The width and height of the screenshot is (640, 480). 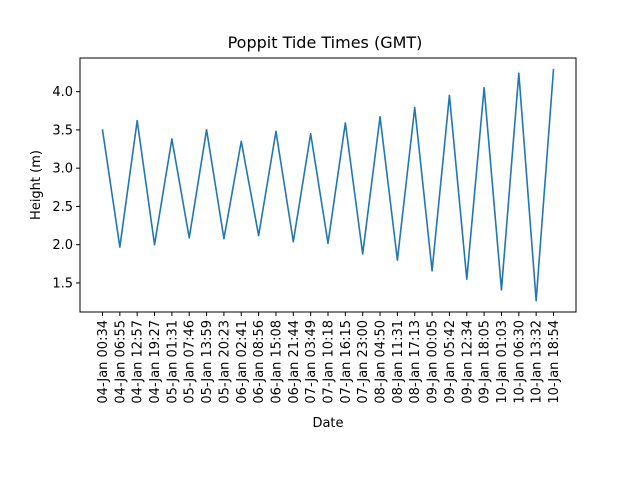 What do you see at coordinates (120, 362) in the screenshot?
I see `x-tick-label: 04-Jan 06:55` at bounding box center [120, 362].